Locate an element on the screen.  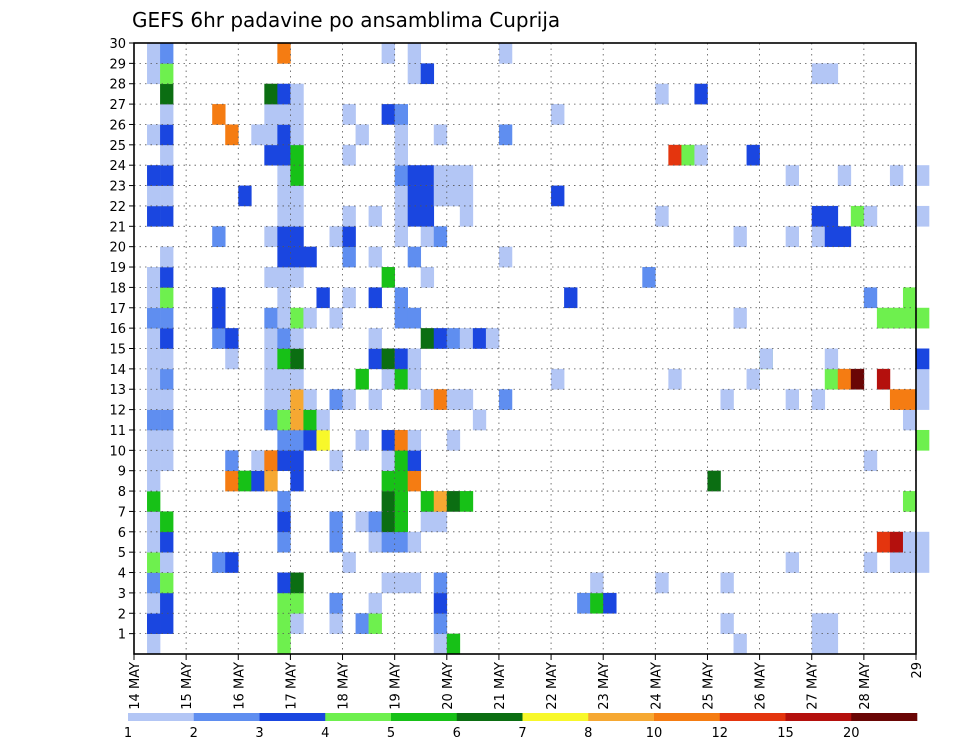
y-tick-label: 4 is located at coordinates (122, 574).